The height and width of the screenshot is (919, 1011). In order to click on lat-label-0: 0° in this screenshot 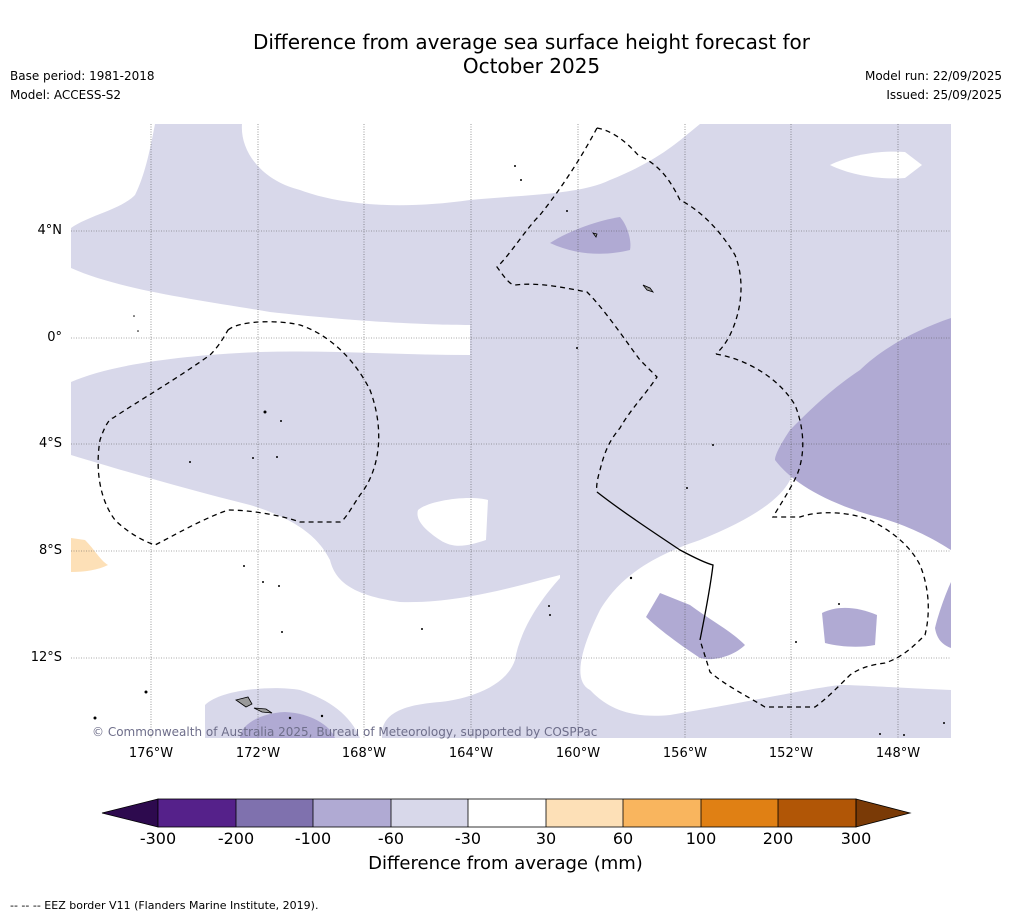, I will do `click(54, 337)`.